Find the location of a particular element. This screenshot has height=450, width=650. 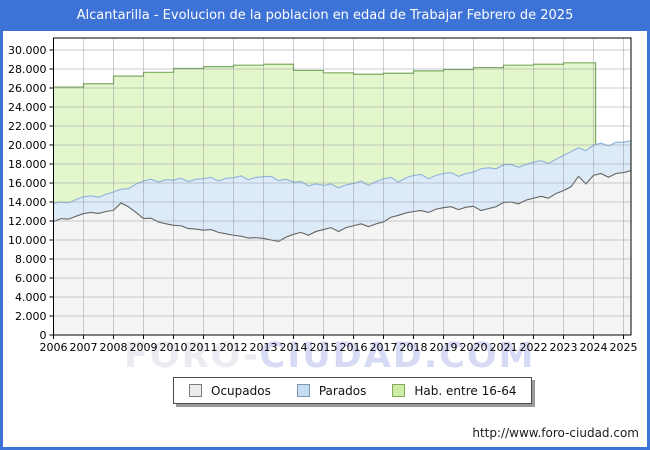

x-tick-label: 2012 is located at coordinates (234, 347).